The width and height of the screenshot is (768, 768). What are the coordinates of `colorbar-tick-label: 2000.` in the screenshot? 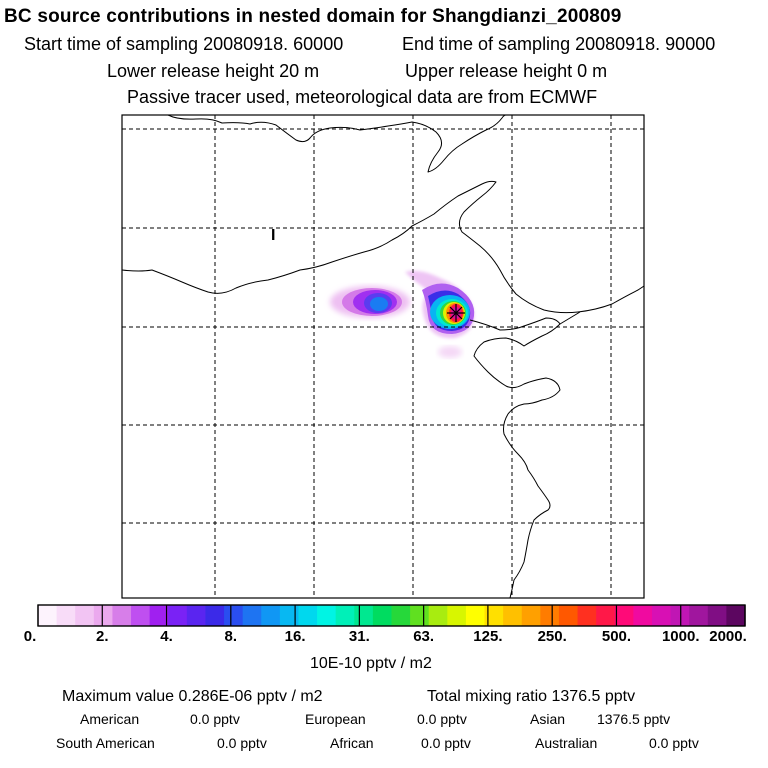 It's located at (728, 636).